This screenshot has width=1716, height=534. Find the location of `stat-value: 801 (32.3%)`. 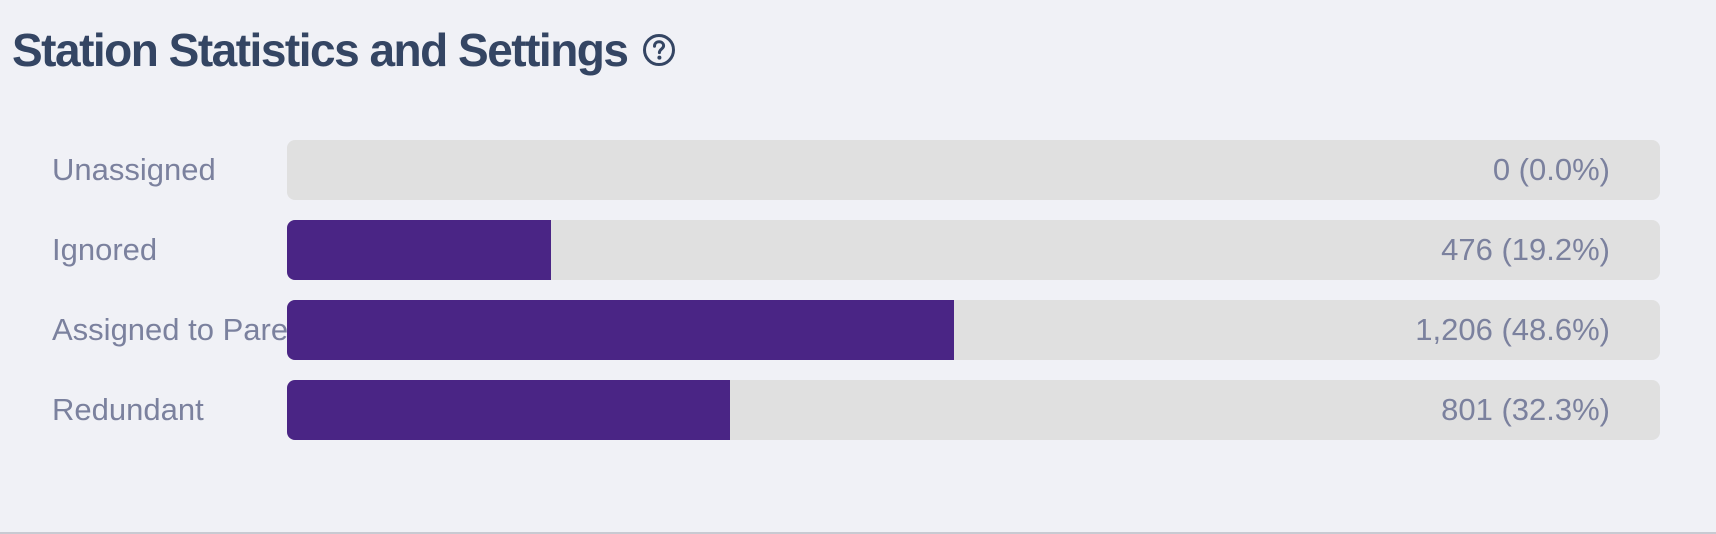

stat-value: 801 (32.3%) is located at coordinates (1525, 409).